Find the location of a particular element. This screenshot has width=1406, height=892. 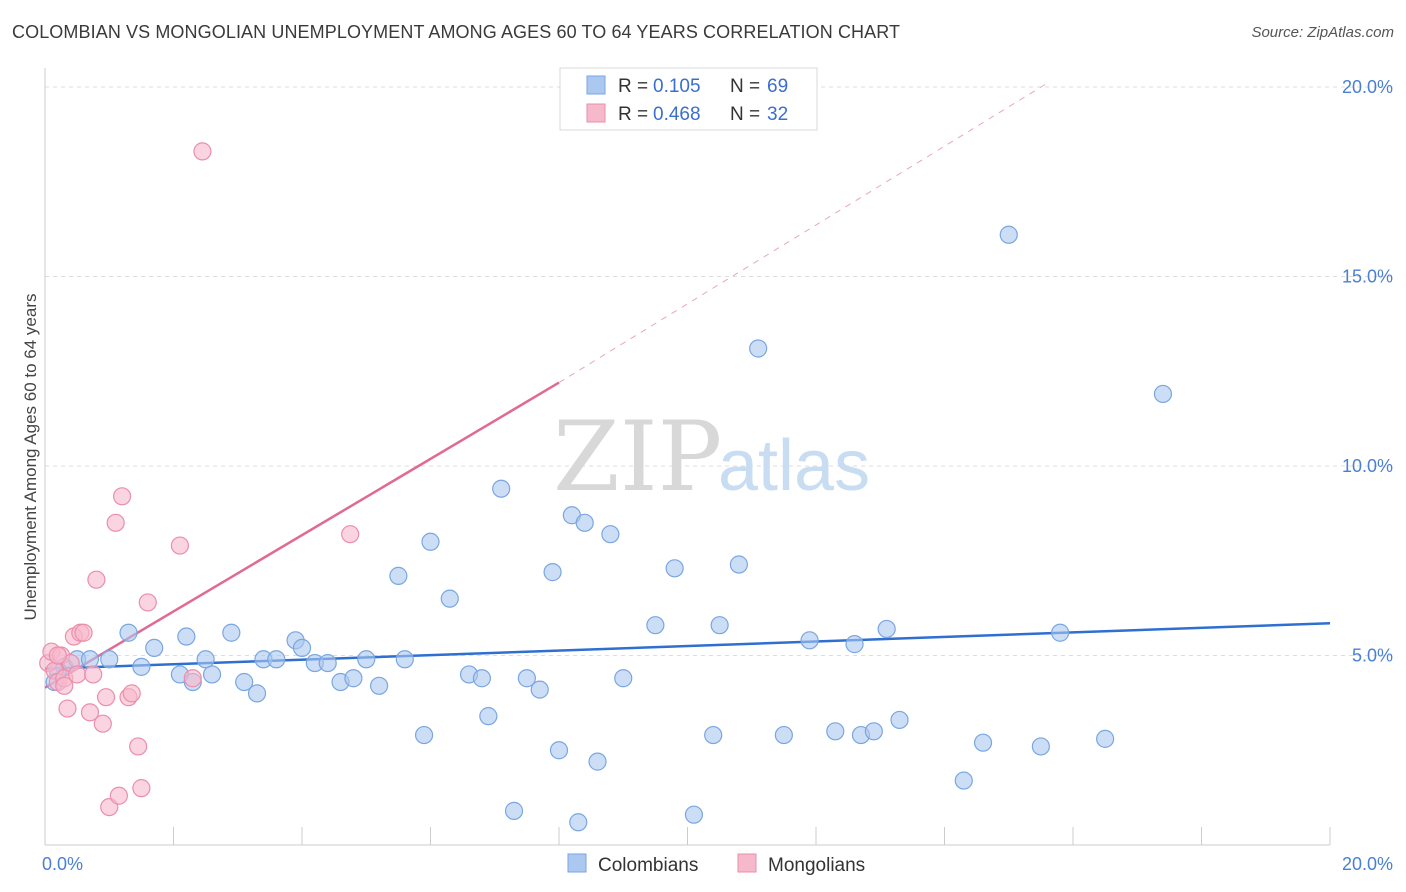

legend-swatch-colombians is located at coordinates (596, 85).